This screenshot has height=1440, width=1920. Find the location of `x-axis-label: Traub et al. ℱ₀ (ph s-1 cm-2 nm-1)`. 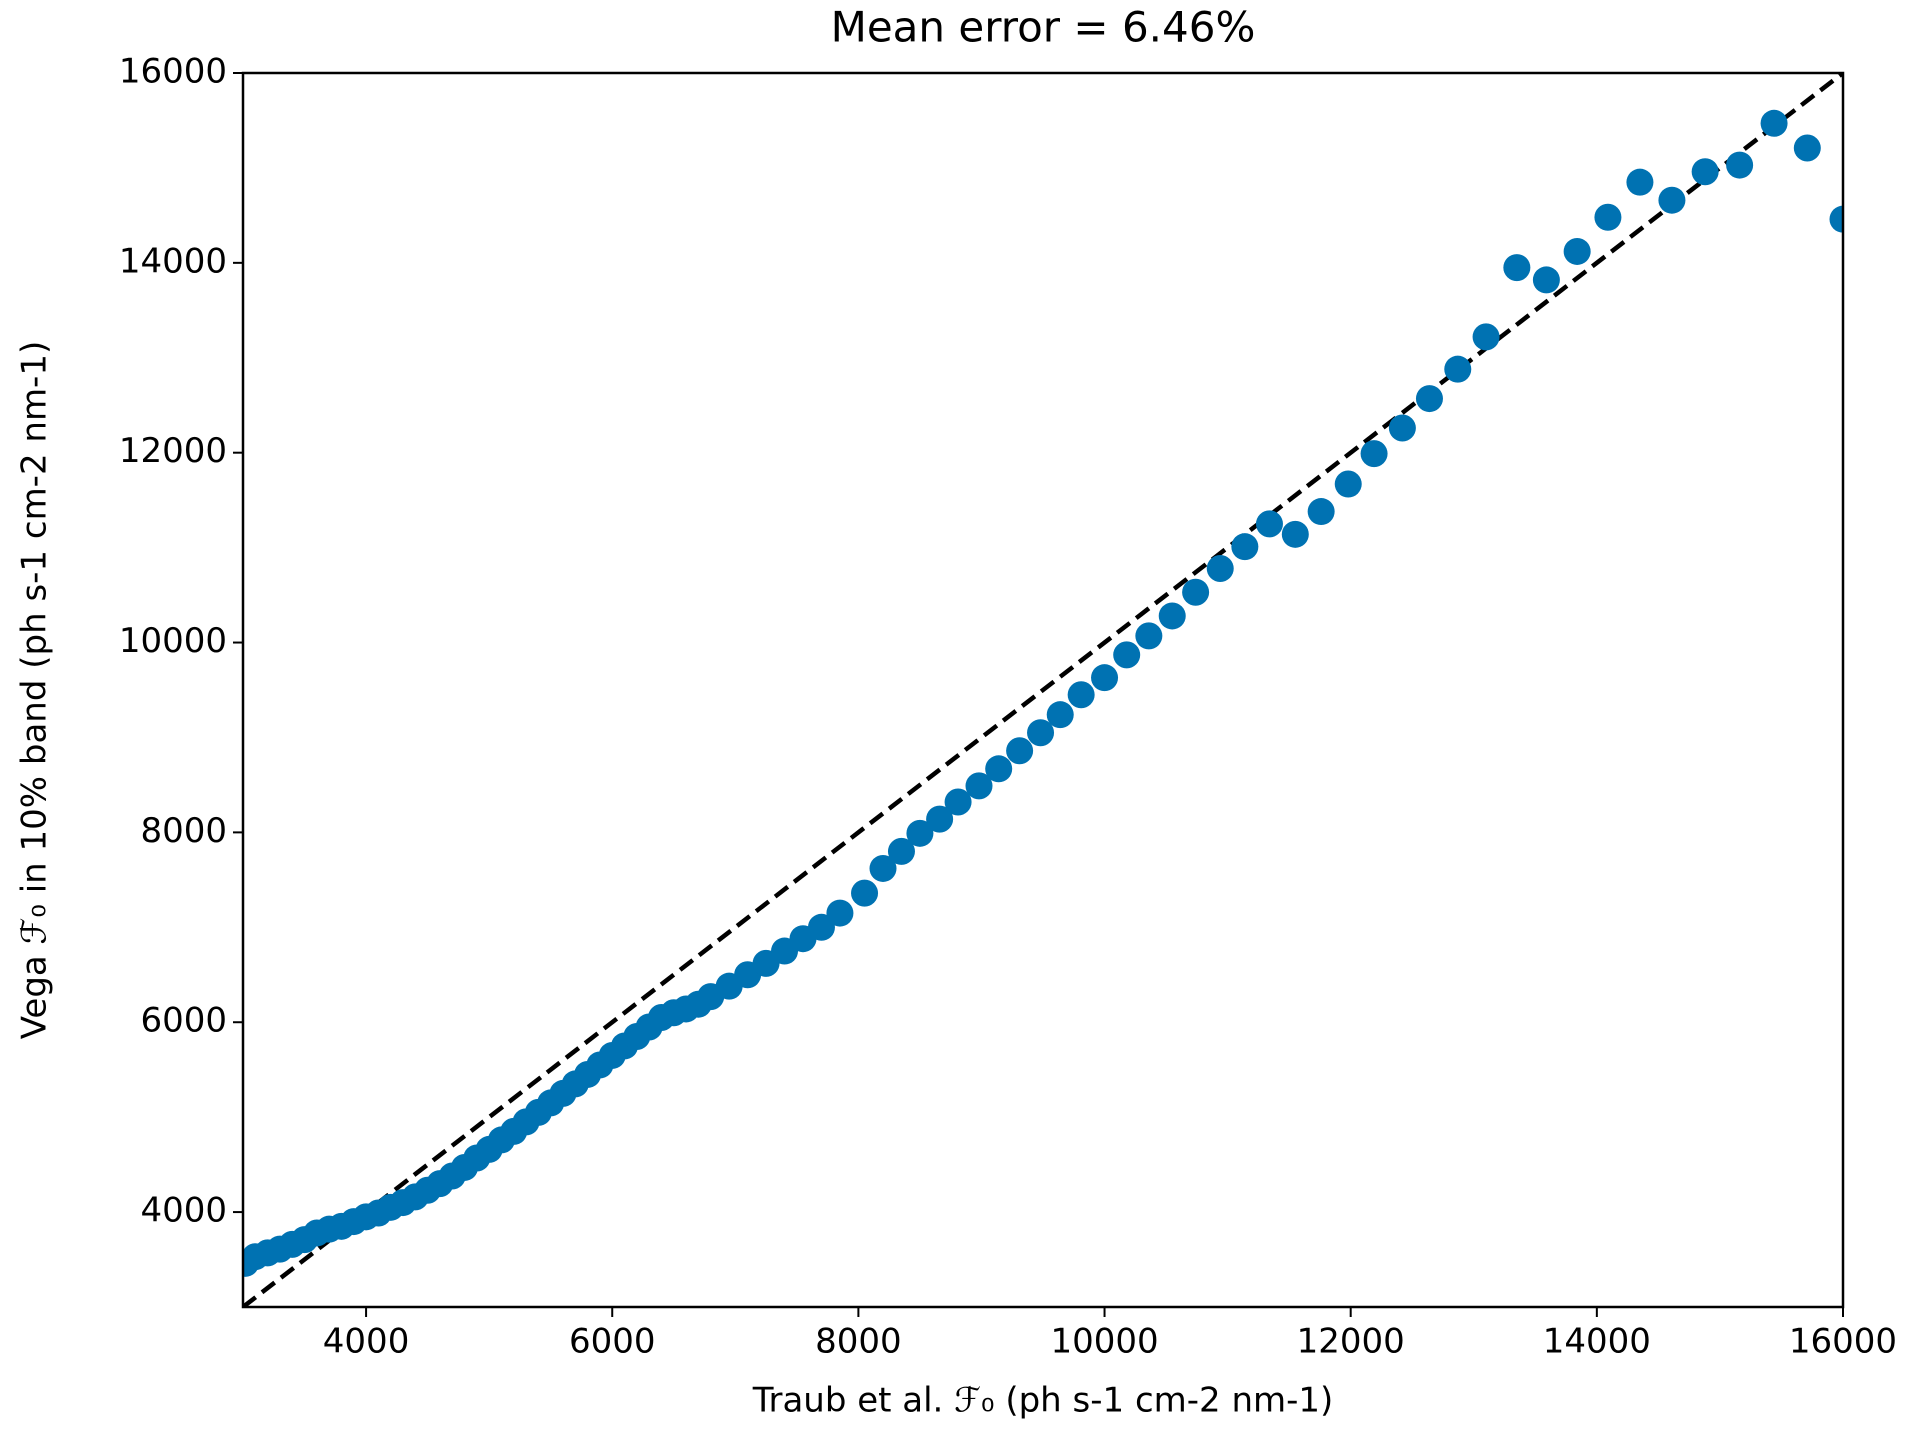

x-axis-label: Traub et al. ℱ₀ (ph s-1 cm-2 nm-1) is located at coordinates (1043, 1401).